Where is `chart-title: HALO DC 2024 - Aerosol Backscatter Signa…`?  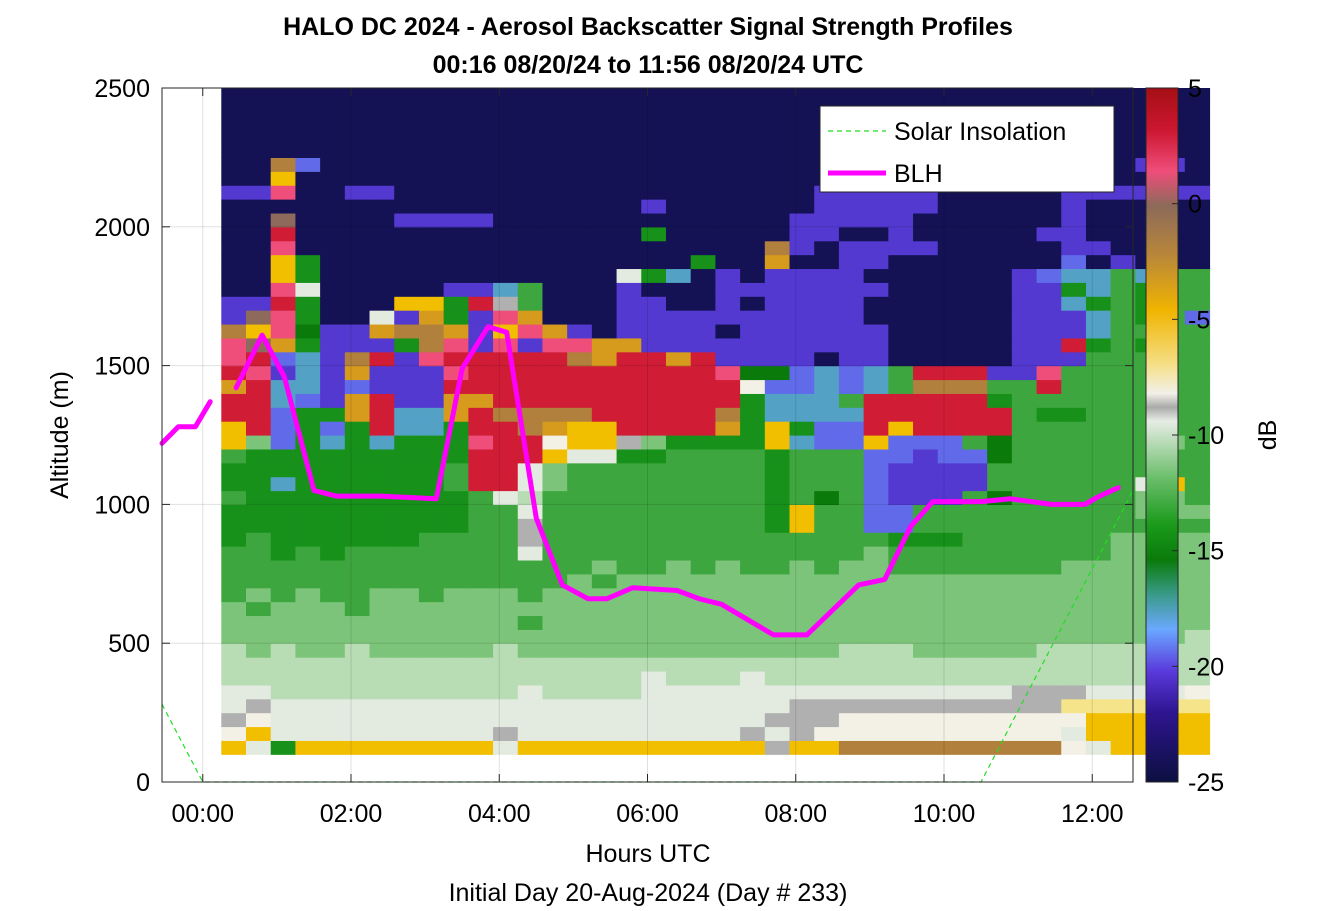 chart-title: HALO DC 2024 - Aerosol Backscatter Signa… is located at coordinates (648, 27).